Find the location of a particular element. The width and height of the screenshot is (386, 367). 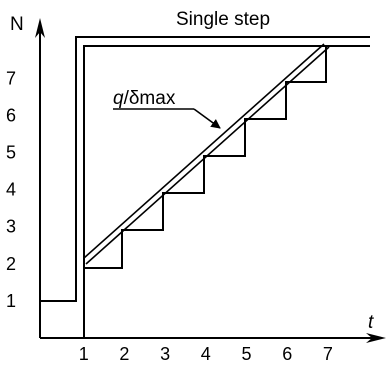

y-tick-labels: 1 2 3 4 5 6 7 is located at coordinates (11, 189).